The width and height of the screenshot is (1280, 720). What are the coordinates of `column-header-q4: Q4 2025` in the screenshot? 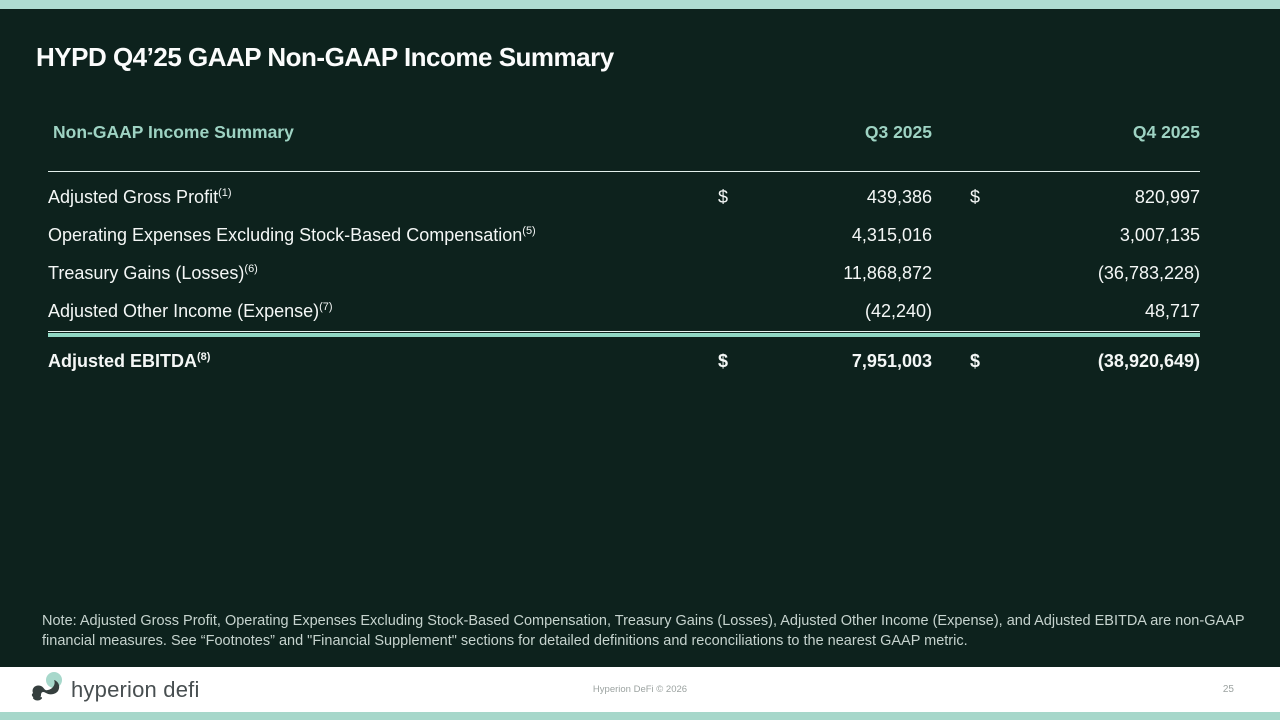 It's located at (1166, 132).